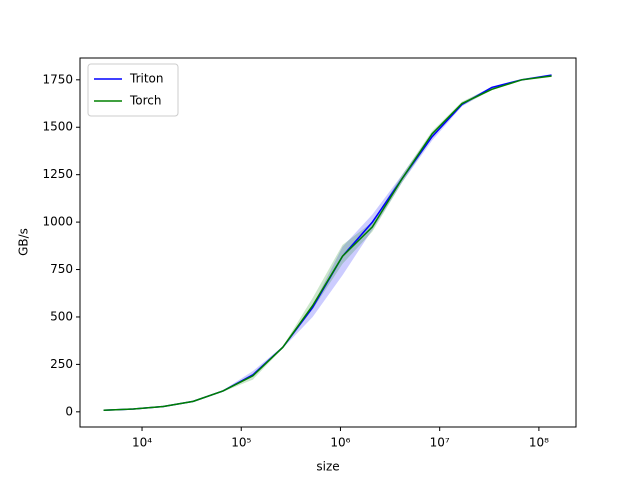 This screenshot has height=480, width=640. I want to click on x-tick-label: 10⁸, so click(539, 443).